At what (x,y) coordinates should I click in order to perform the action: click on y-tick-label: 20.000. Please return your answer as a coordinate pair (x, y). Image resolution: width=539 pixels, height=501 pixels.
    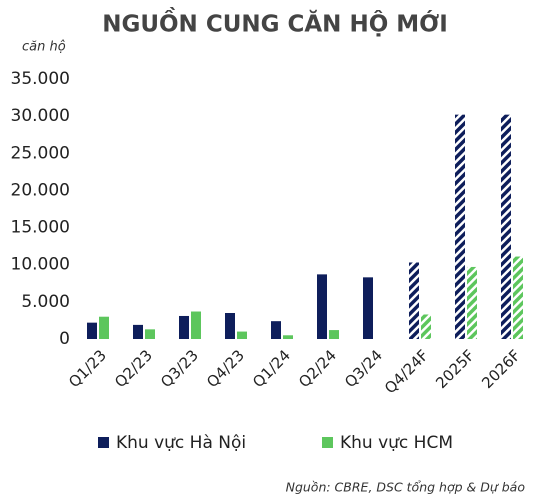
    Looking at the image, I should click on (40, 190).